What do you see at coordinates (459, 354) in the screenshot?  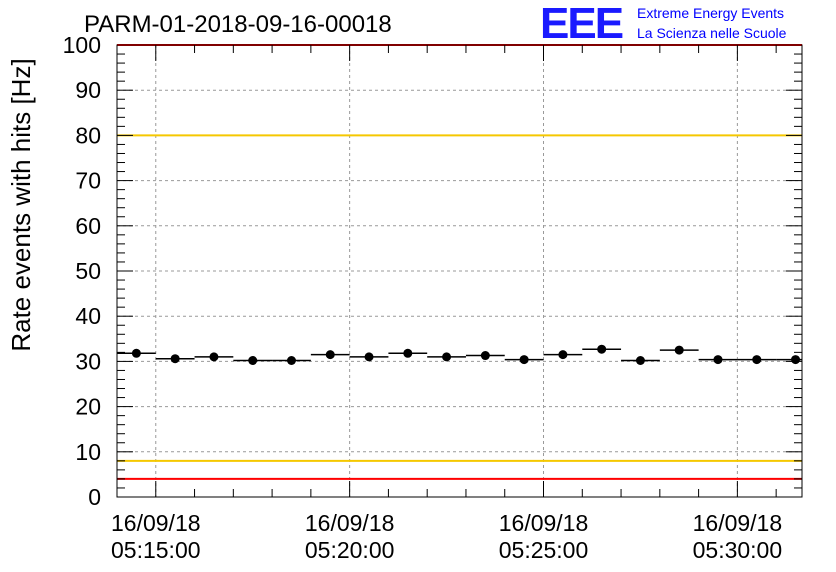 I see `data-series` at bounding box center [459, 354].